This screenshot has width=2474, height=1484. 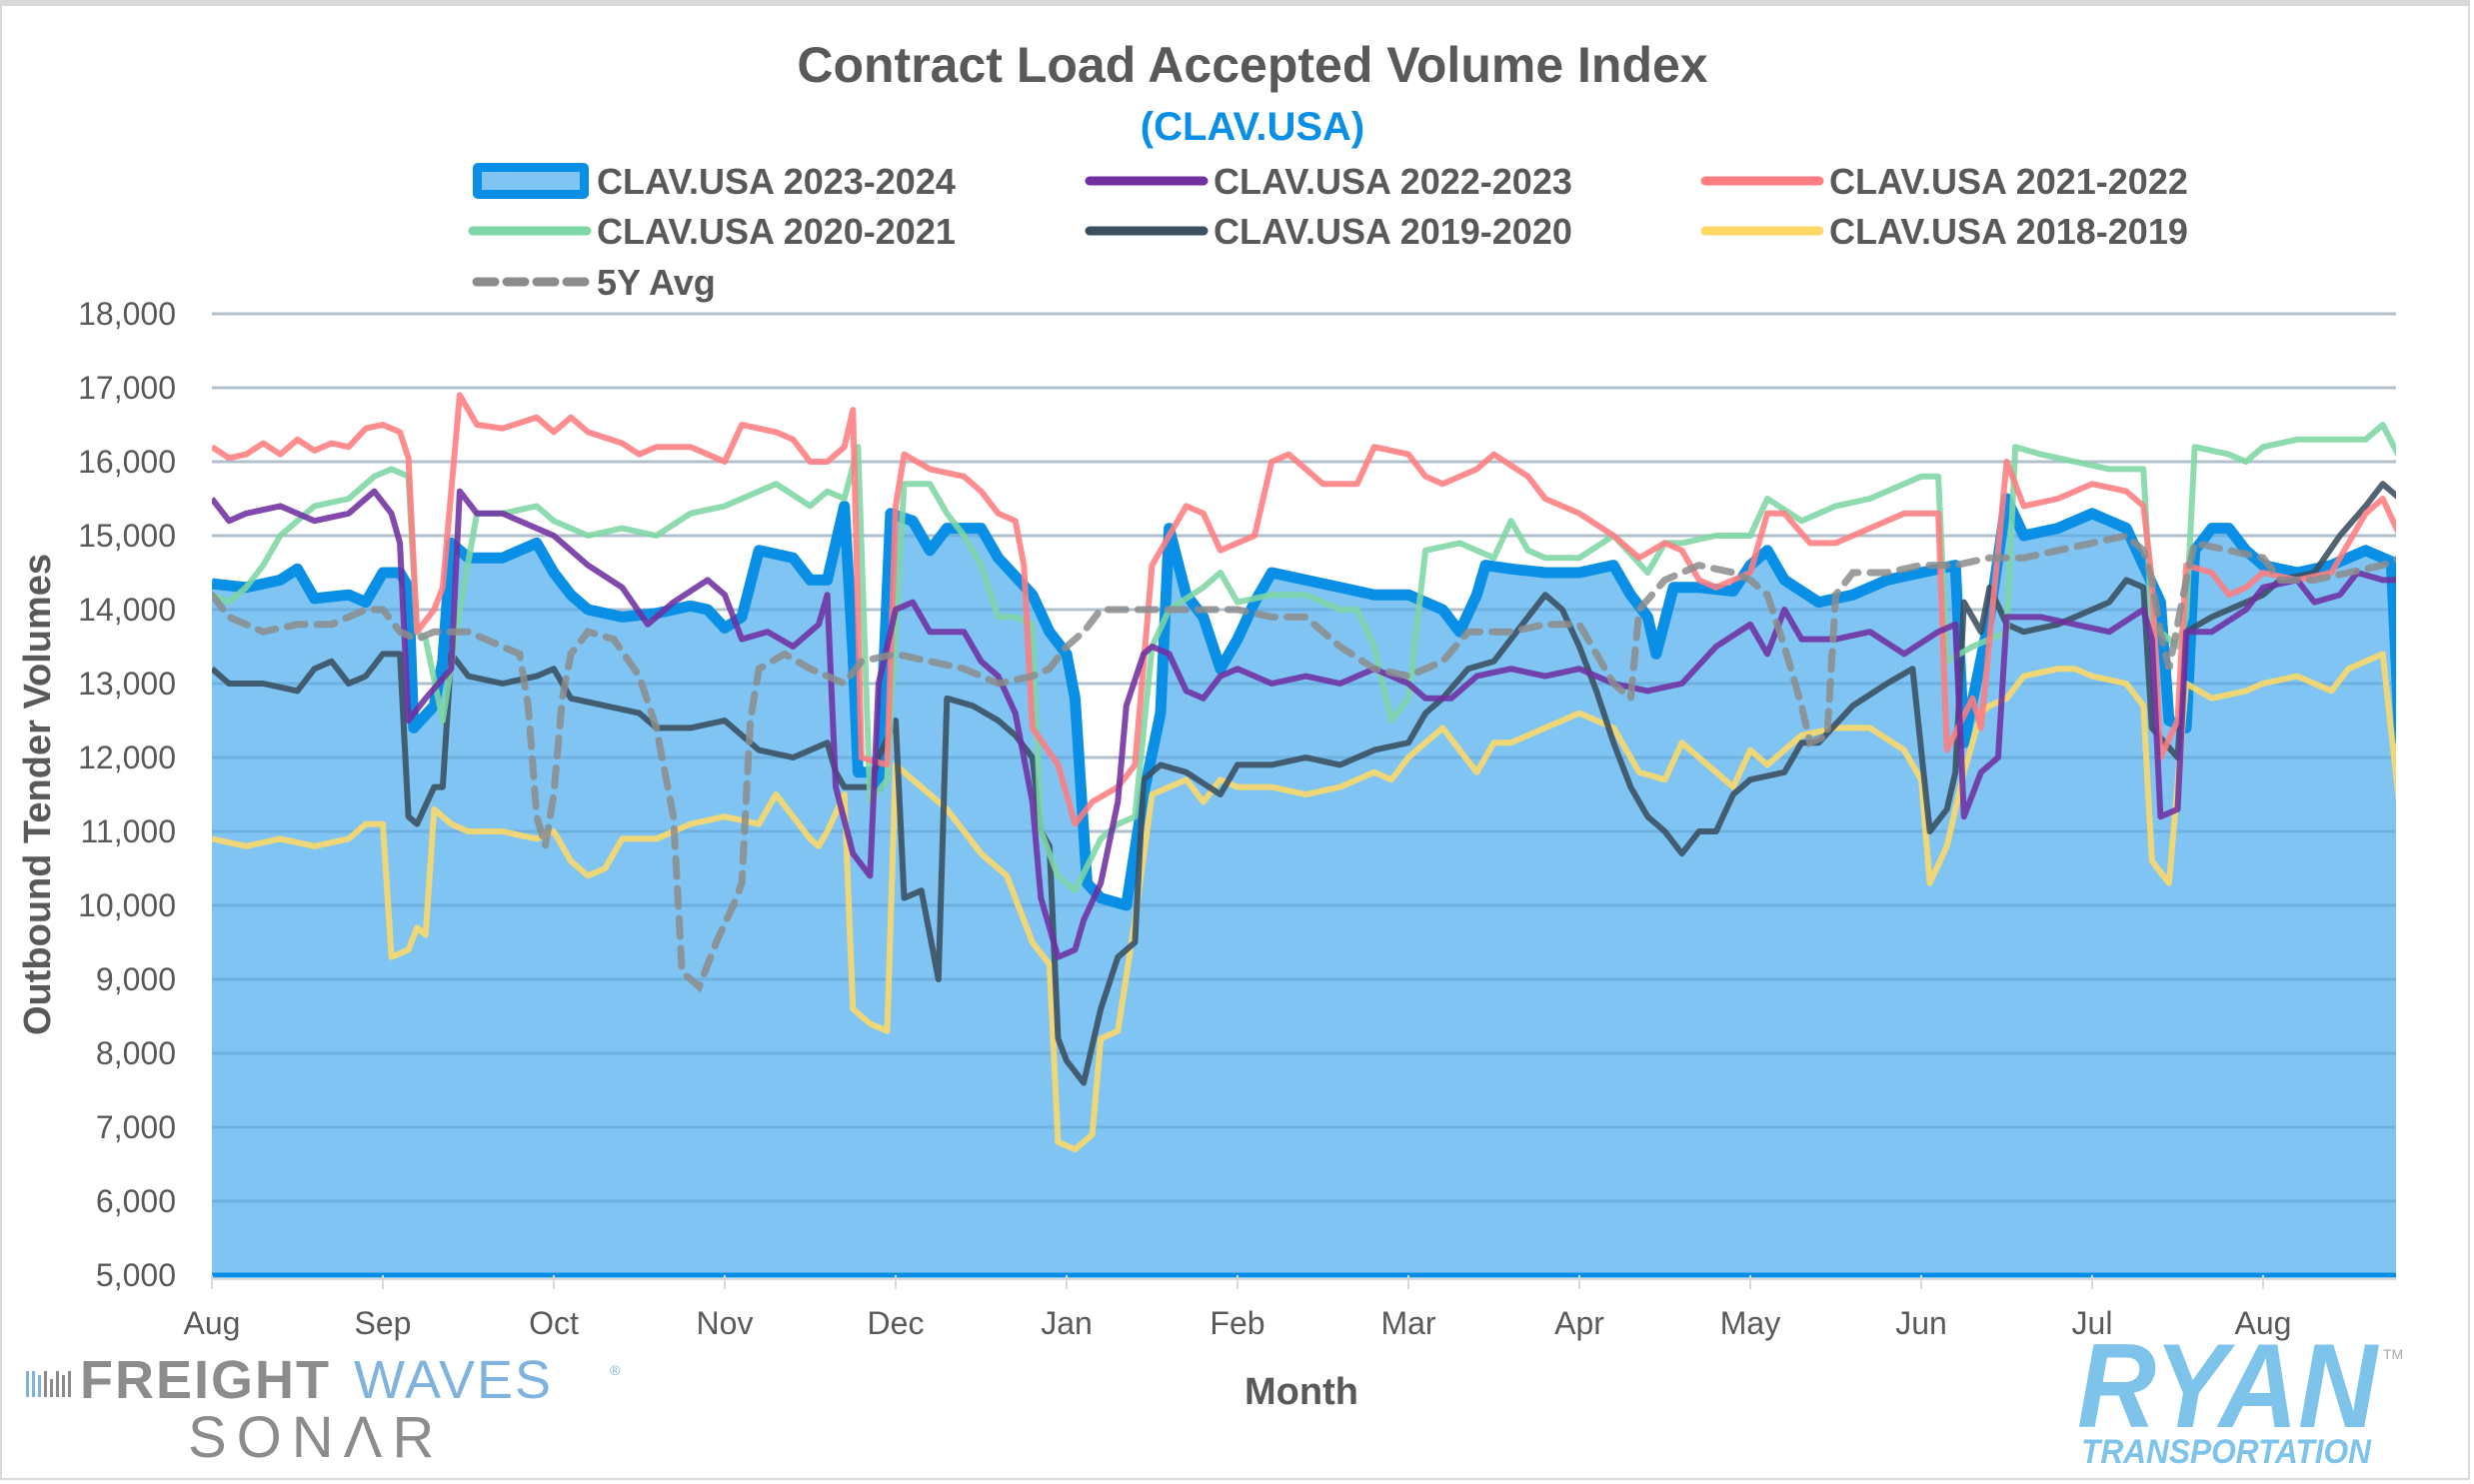 I want to click on legend-item: CLAV.USA 2022-2023, so click(x=1328, y=181).